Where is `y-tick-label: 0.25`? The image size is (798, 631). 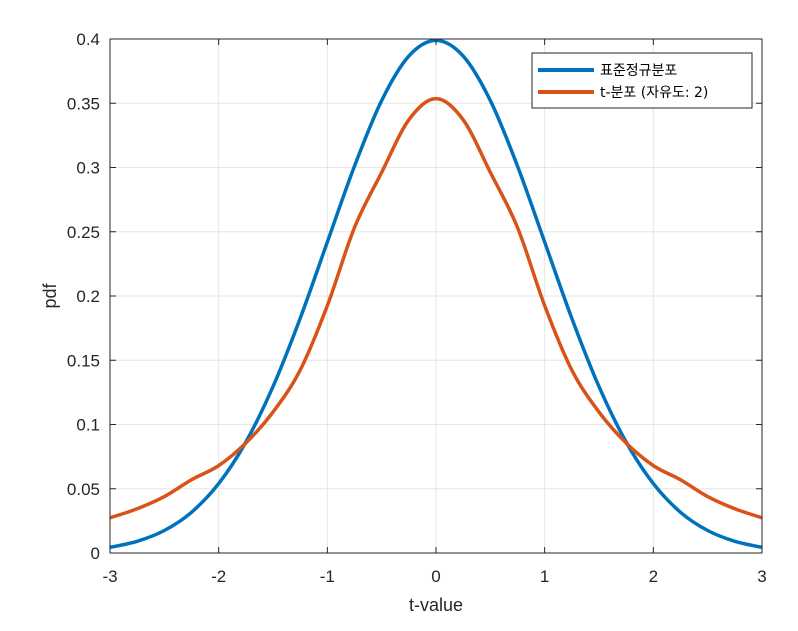
y-tick-label: 0.25 is located at coordinates (83, 232).